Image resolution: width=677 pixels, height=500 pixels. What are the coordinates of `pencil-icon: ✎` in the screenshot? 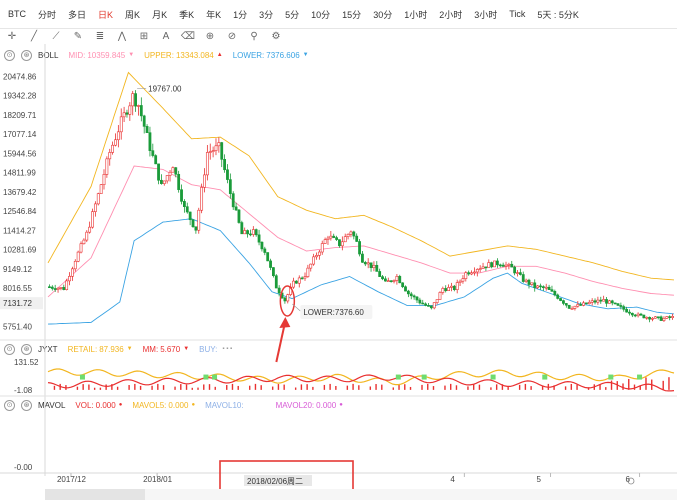 It's located at (78, 36).